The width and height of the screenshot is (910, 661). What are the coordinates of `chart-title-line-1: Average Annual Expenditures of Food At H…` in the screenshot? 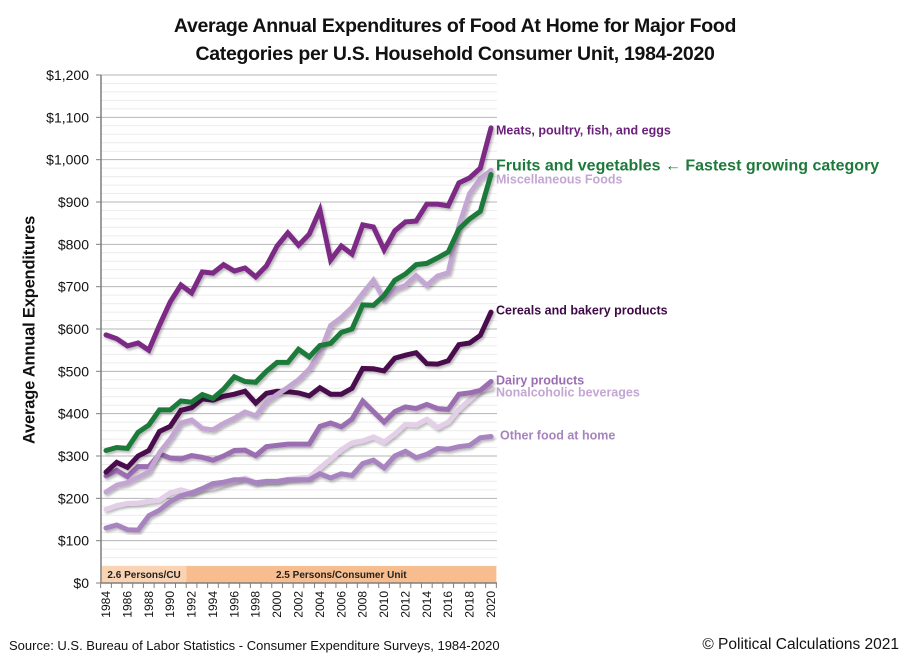 It's located at (455, 26).